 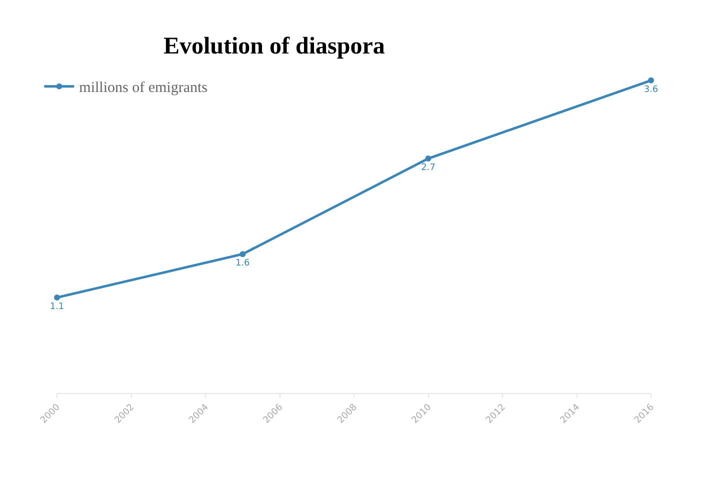 I want to click on data-label: 1.1, so click(x=57, y=307).